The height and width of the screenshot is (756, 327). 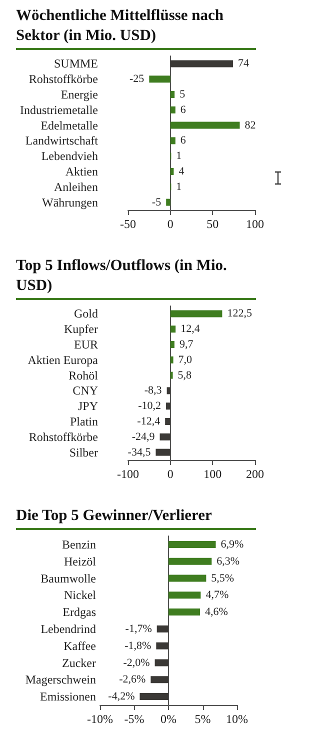 I want to click on y-tick-label: Zucker, so click(x=79, y=663).